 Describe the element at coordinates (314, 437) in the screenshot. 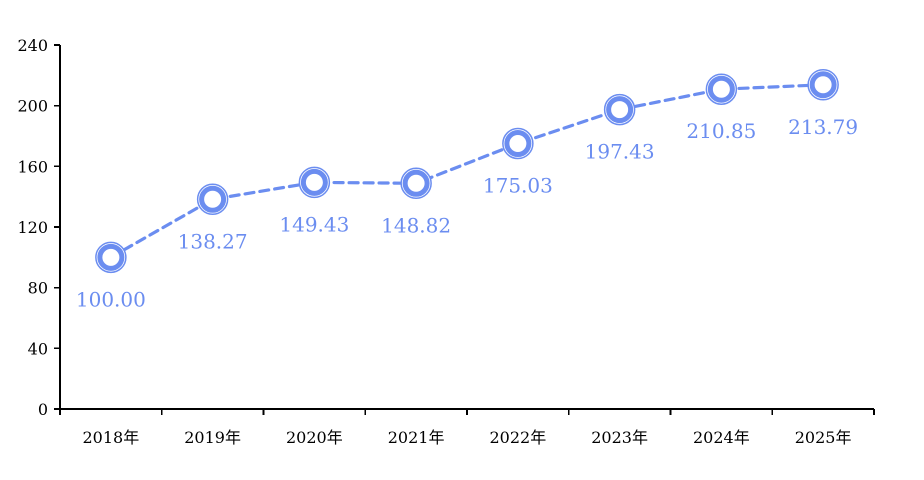

I see `x-tick-label: 2020年` at that location.